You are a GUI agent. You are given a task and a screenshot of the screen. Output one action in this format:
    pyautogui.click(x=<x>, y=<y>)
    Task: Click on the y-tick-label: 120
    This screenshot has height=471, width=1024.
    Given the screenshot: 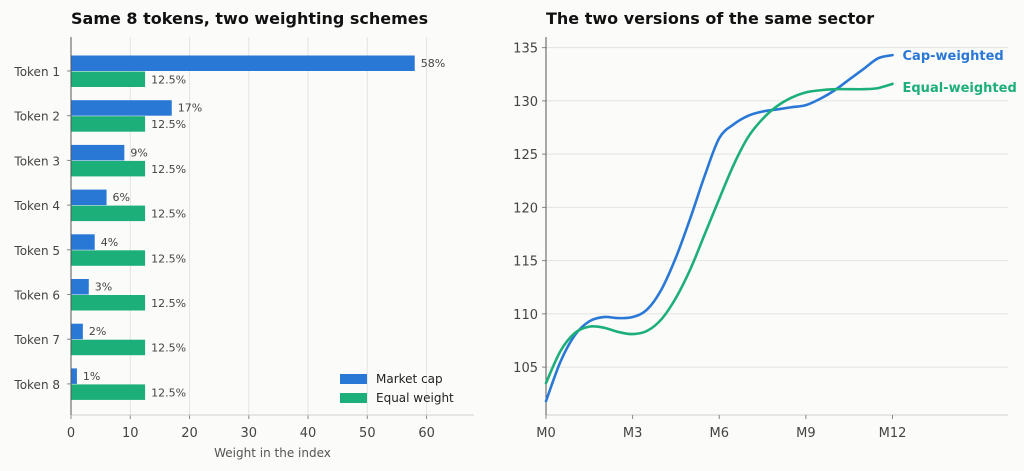 What is the action you would take?
    pyautogui.click(x=525, y=208)
    